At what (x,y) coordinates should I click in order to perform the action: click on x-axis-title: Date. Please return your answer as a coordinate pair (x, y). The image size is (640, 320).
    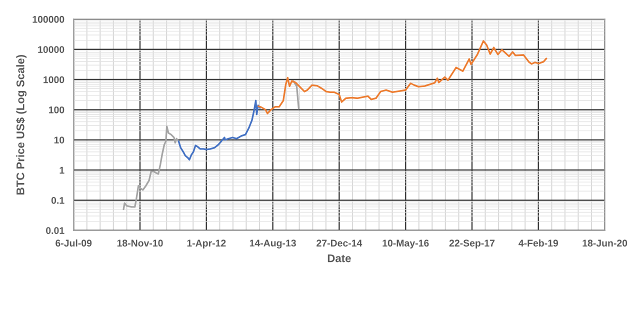
    Looking at the image, I should click on (339, 258).